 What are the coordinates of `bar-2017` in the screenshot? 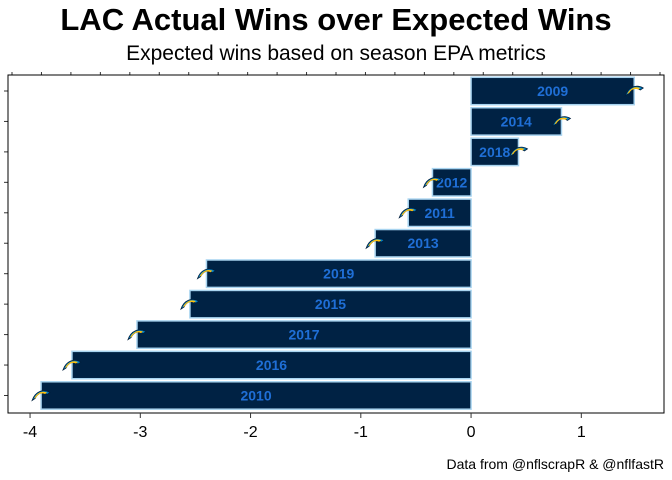 It's located at (304, 335).